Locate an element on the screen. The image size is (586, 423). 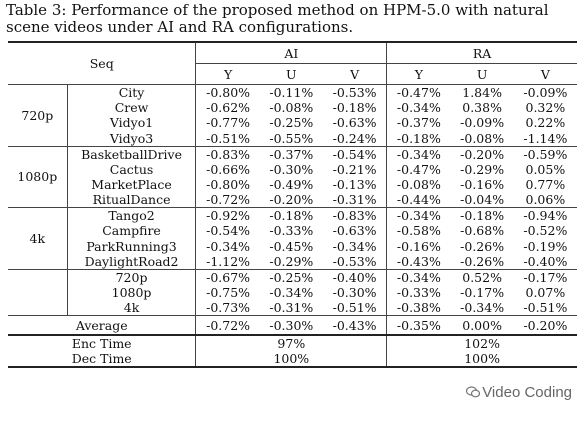
value-cell: -0.92% is located at coordinates (227, 215).